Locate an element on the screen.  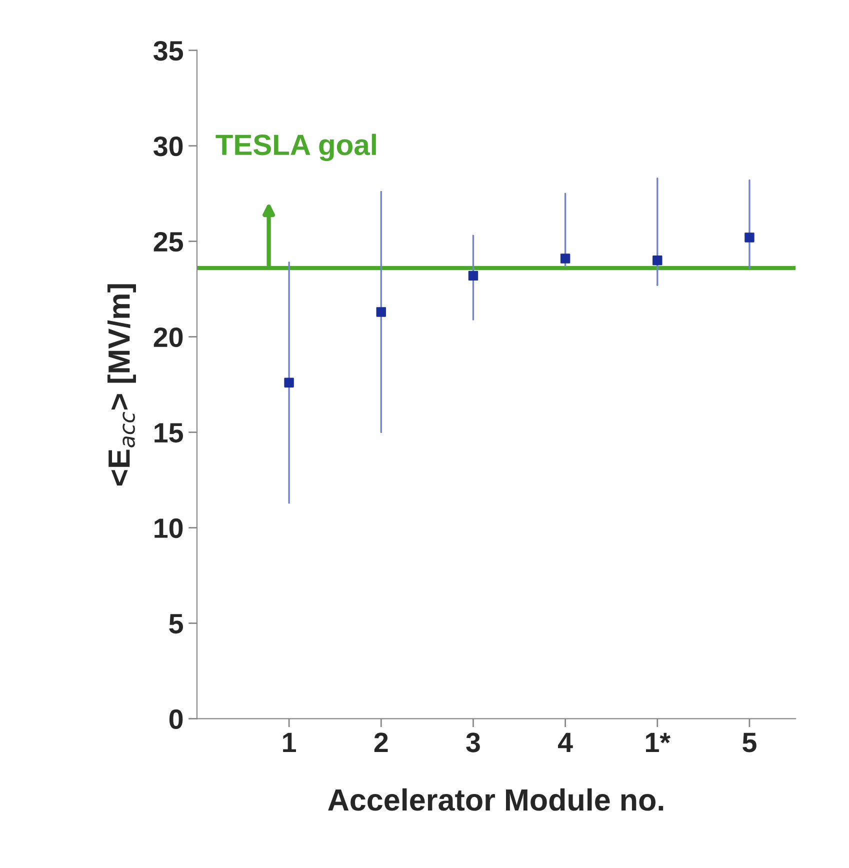
x-tick-label: 3 is located at coordinates (473, 742).